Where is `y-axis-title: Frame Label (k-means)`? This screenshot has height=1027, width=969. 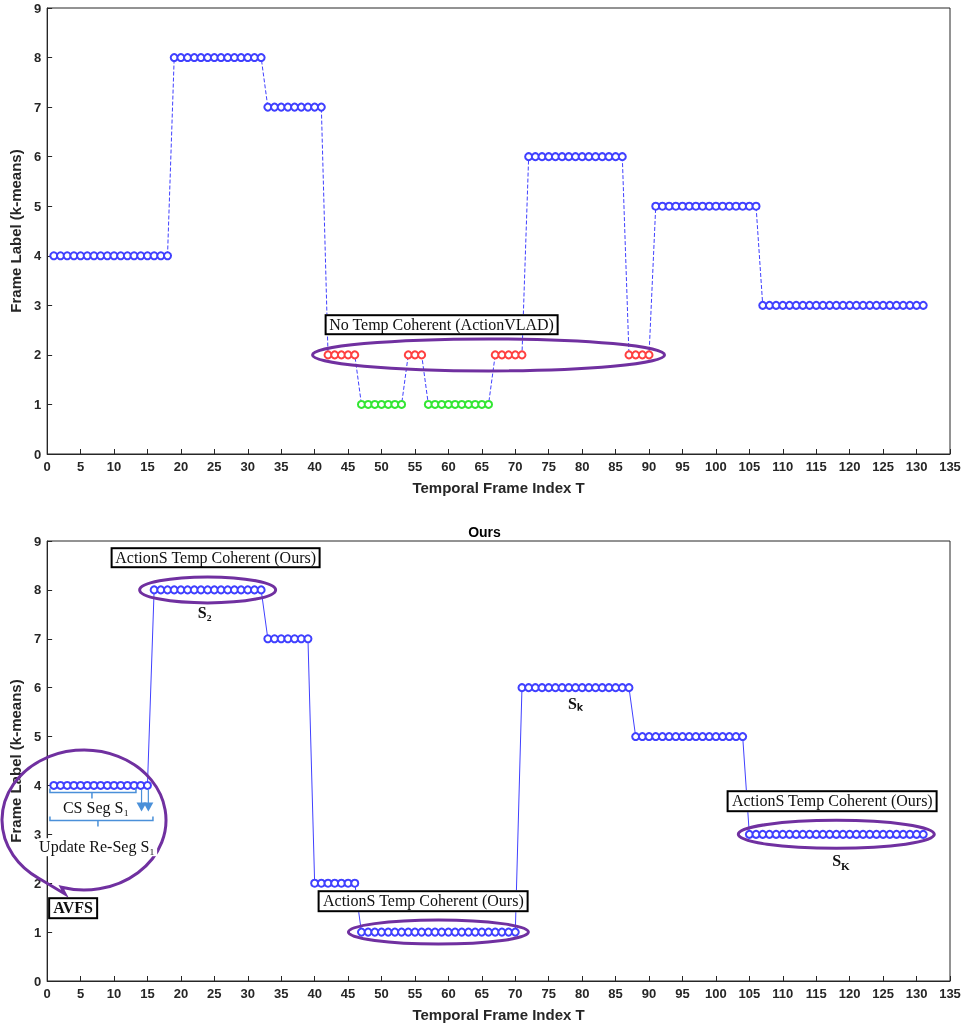
y-axis-title: Frame Label (k-means) is located at coordinates (15, 231).